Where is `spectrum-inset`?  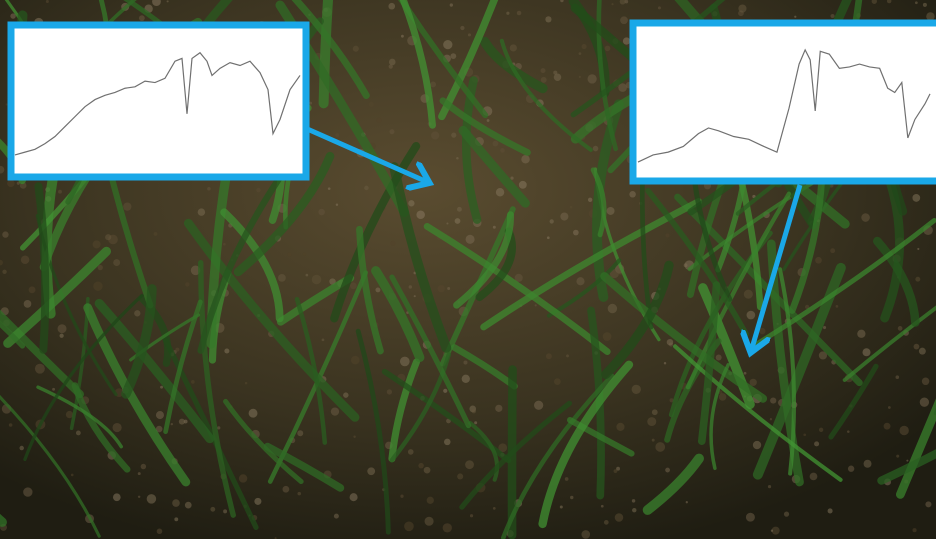
spectrum-inset is located at coordinates (158, 101).